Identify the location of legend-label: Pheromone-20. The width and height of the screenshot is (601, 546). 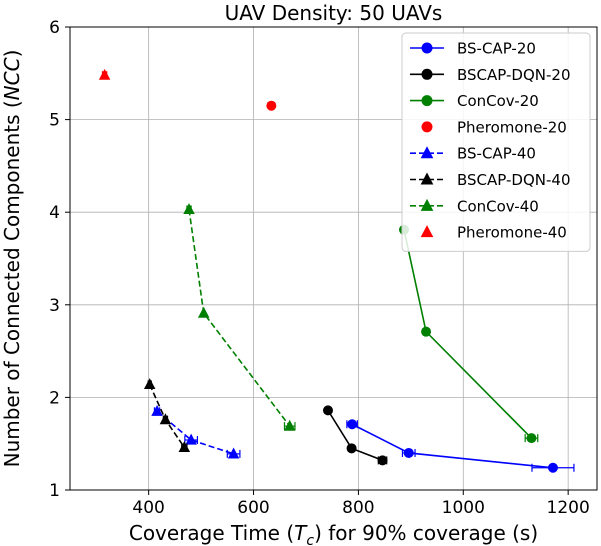
(512, 127).